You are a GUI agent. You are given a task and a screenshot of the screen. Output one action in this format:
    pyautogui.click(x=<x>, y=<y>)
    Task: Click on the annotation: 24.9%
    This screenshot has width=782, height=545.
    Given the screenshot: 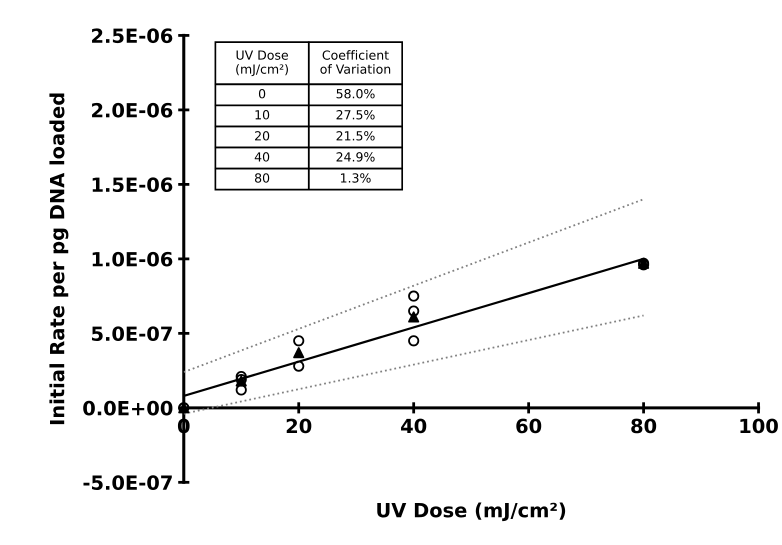 What is the action you would take?
    pyautogui.click(x=355, y=157)
    